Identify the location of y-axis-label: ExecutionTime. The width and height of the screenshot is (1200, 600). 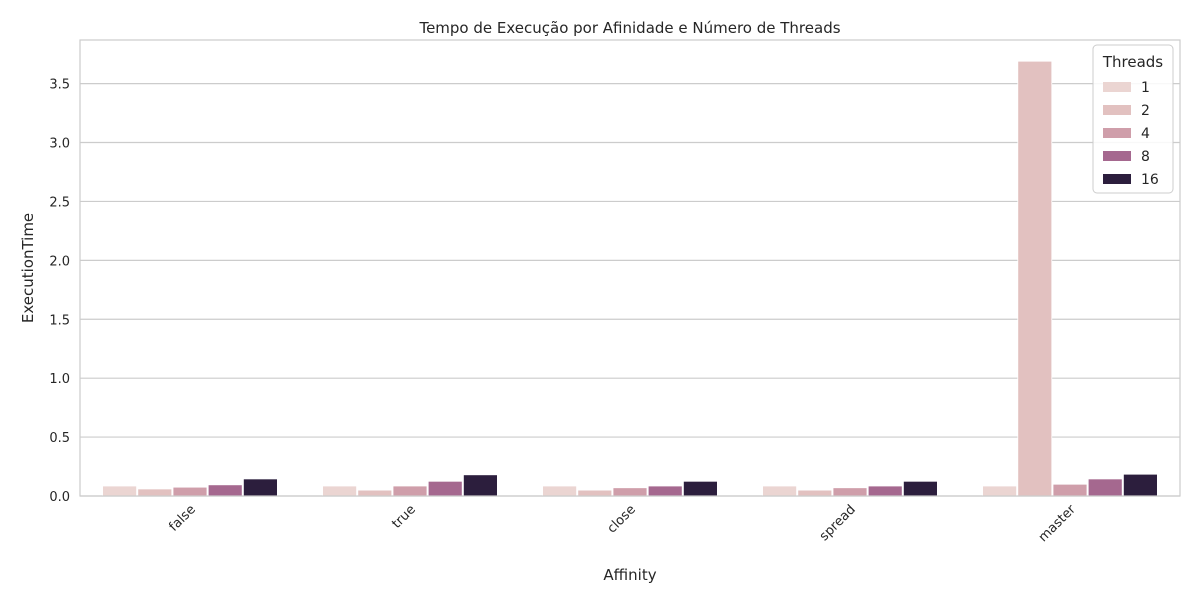
(28, 268).